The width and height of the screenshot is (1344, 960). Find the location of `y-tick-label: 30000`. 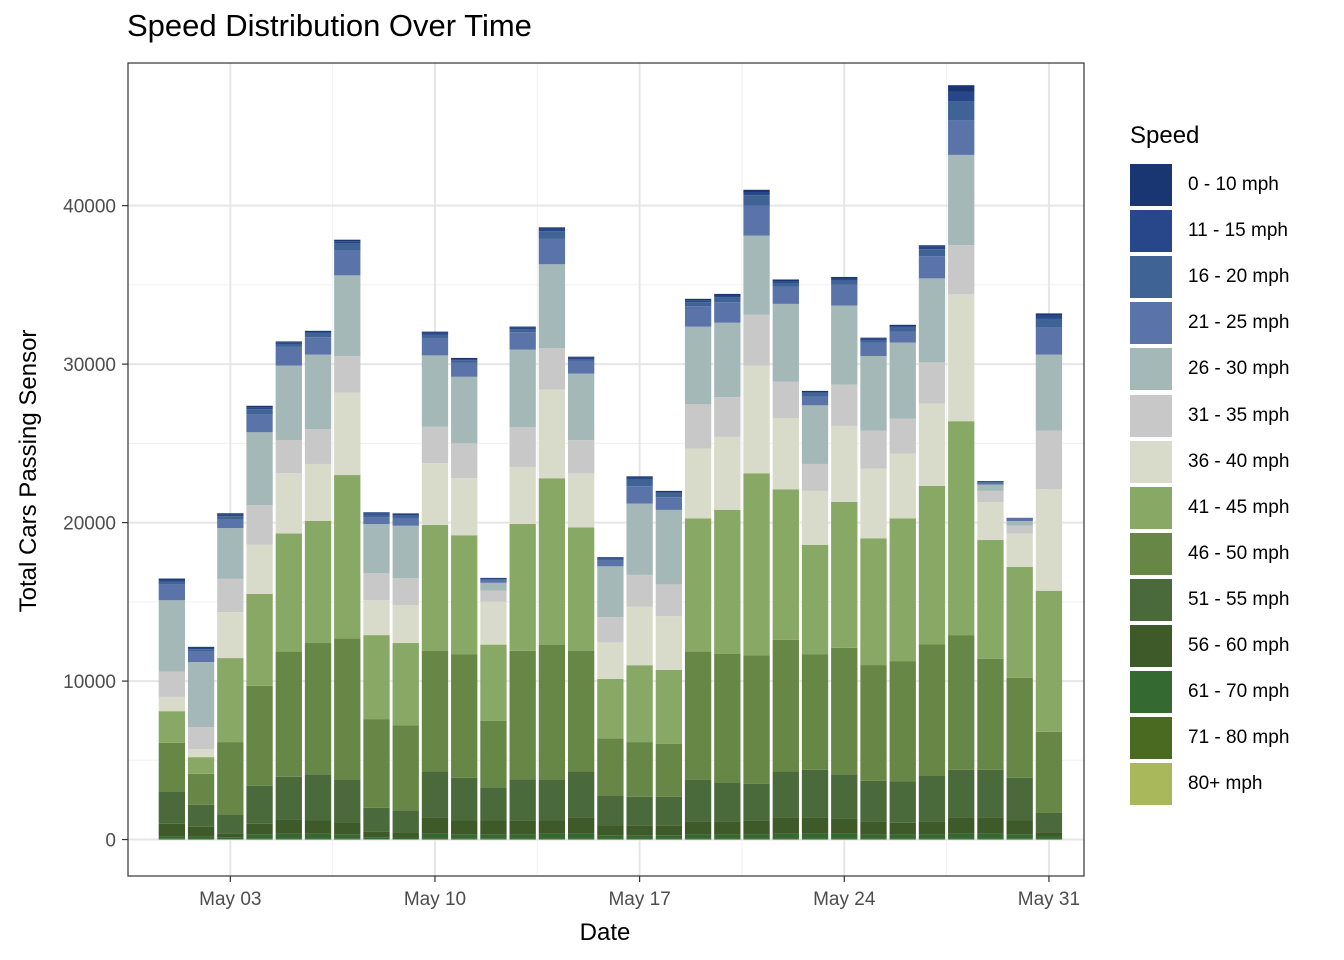

y-tick-label: 30000 is located at coordinates (89, 365).